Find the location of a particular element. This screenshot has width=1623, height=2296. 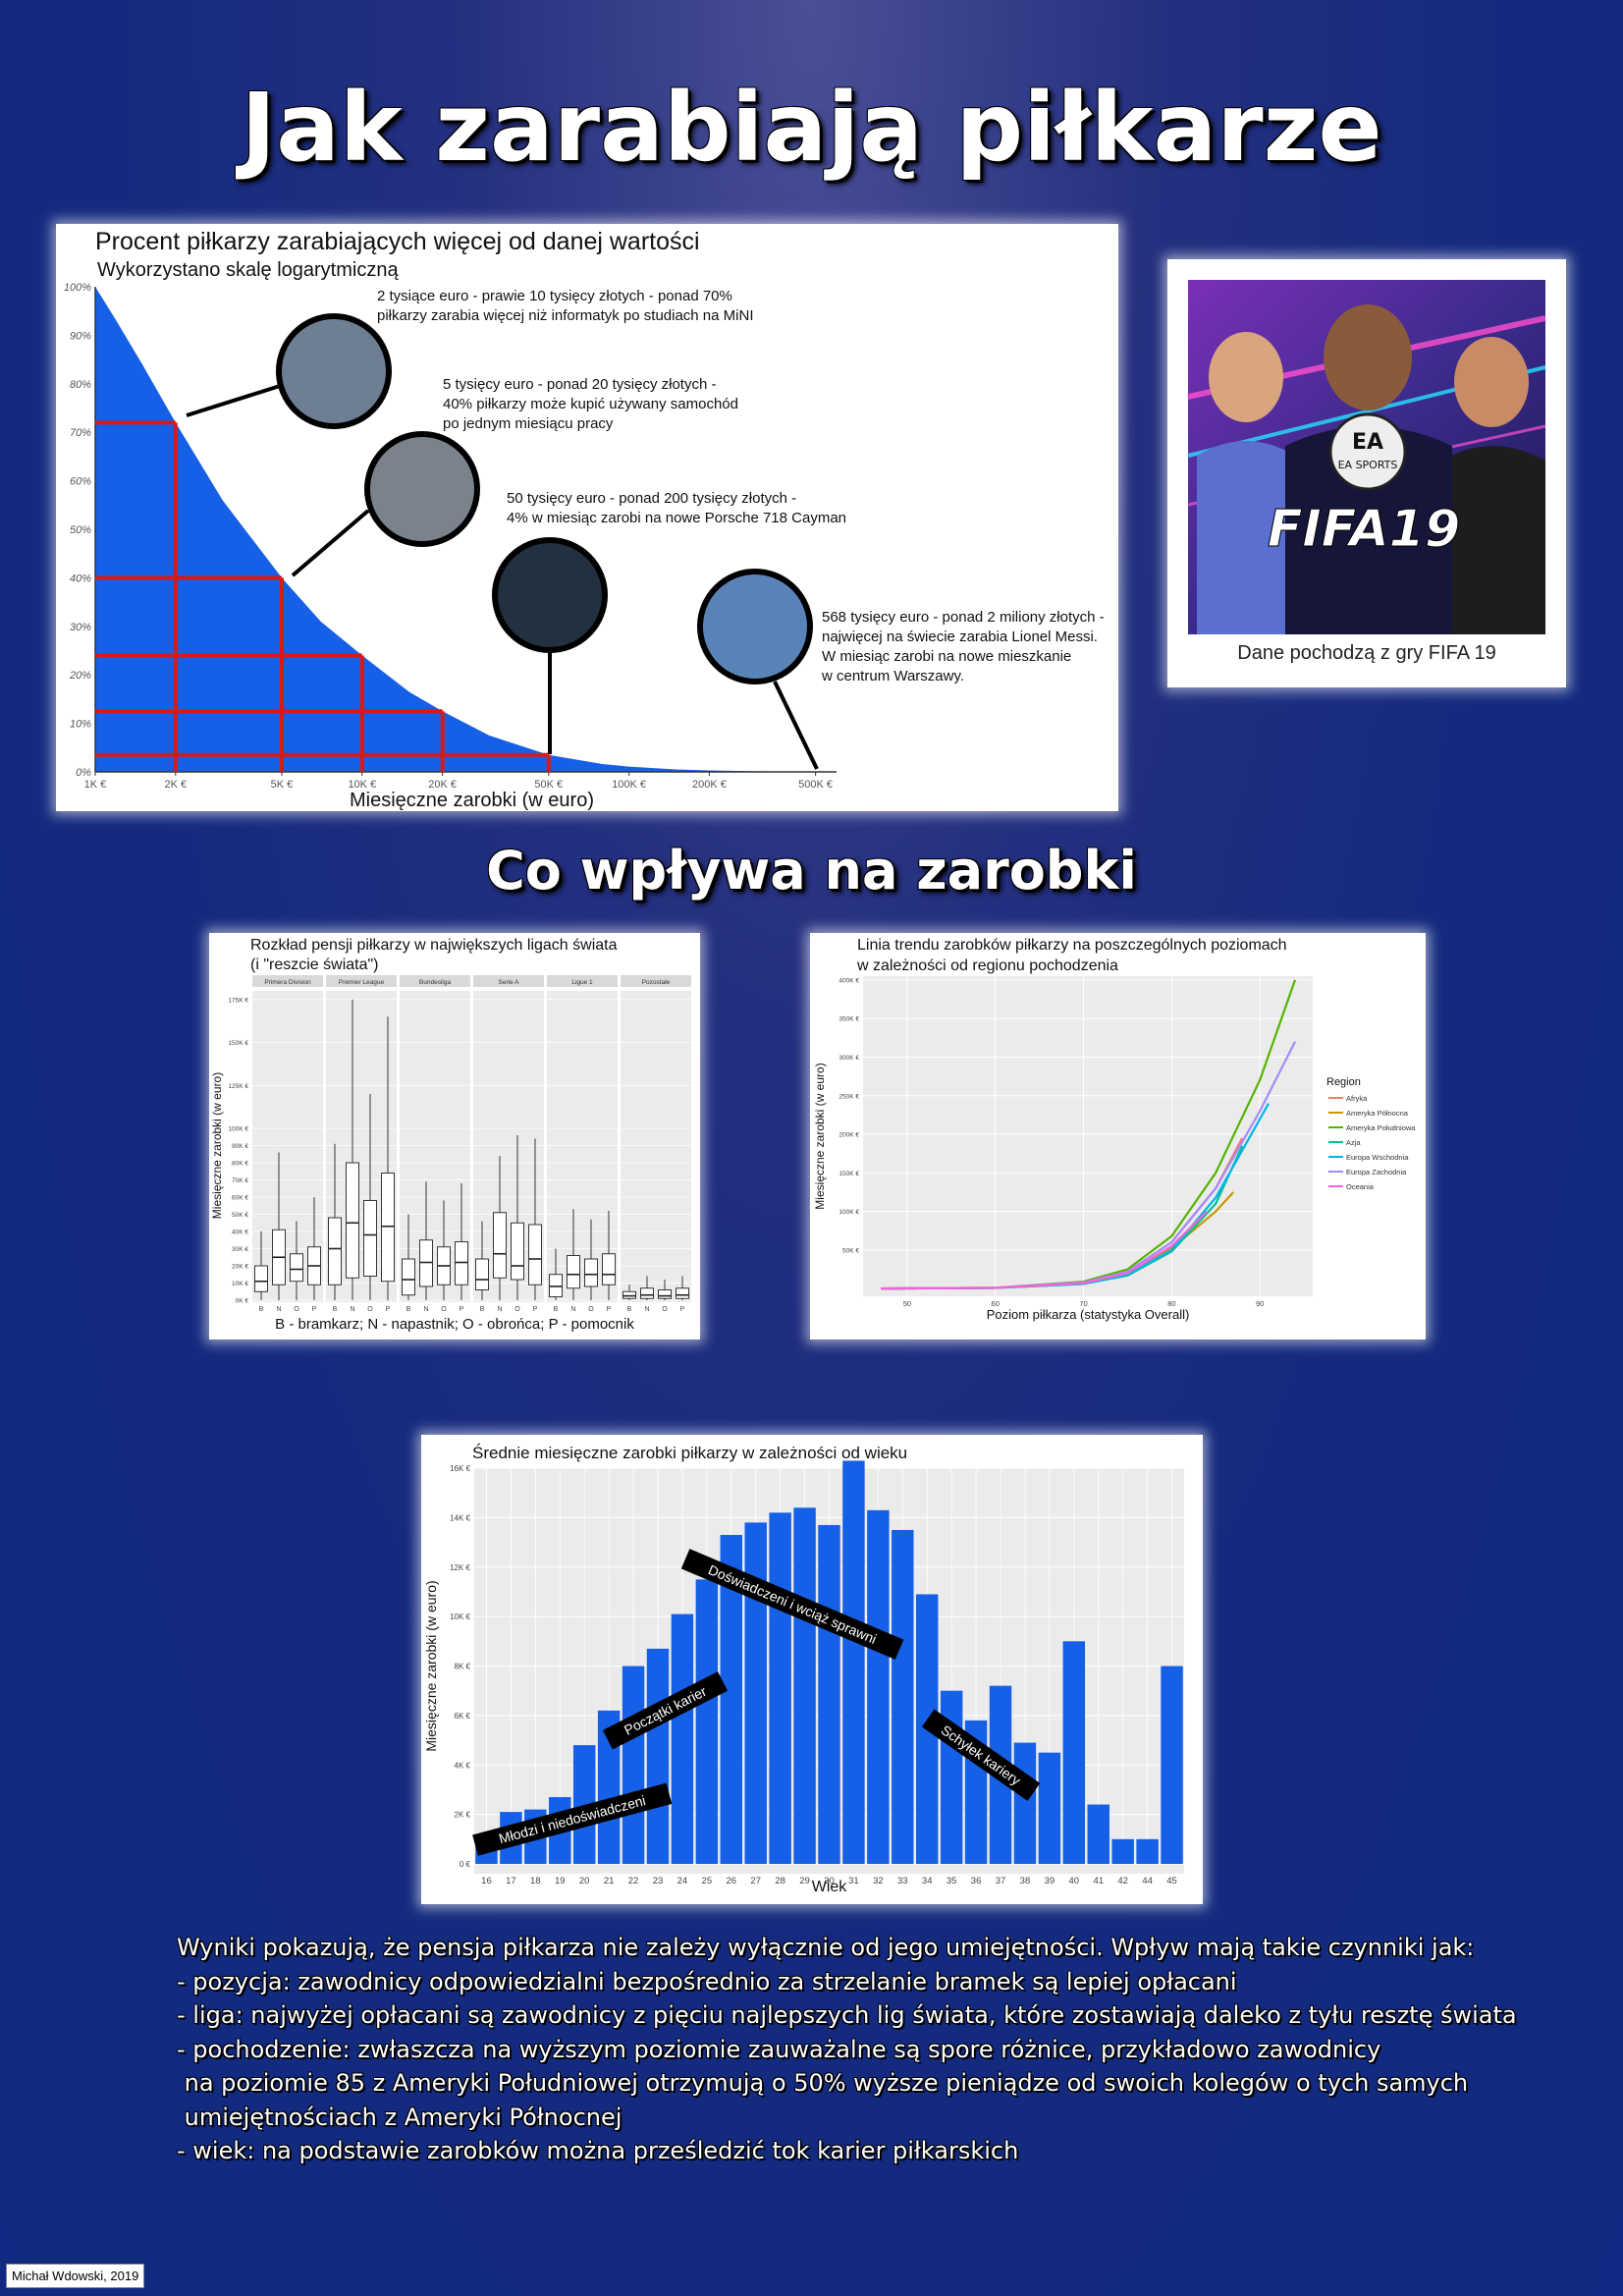

legend-label: Oceania is located at coordinates (1360, 1186).